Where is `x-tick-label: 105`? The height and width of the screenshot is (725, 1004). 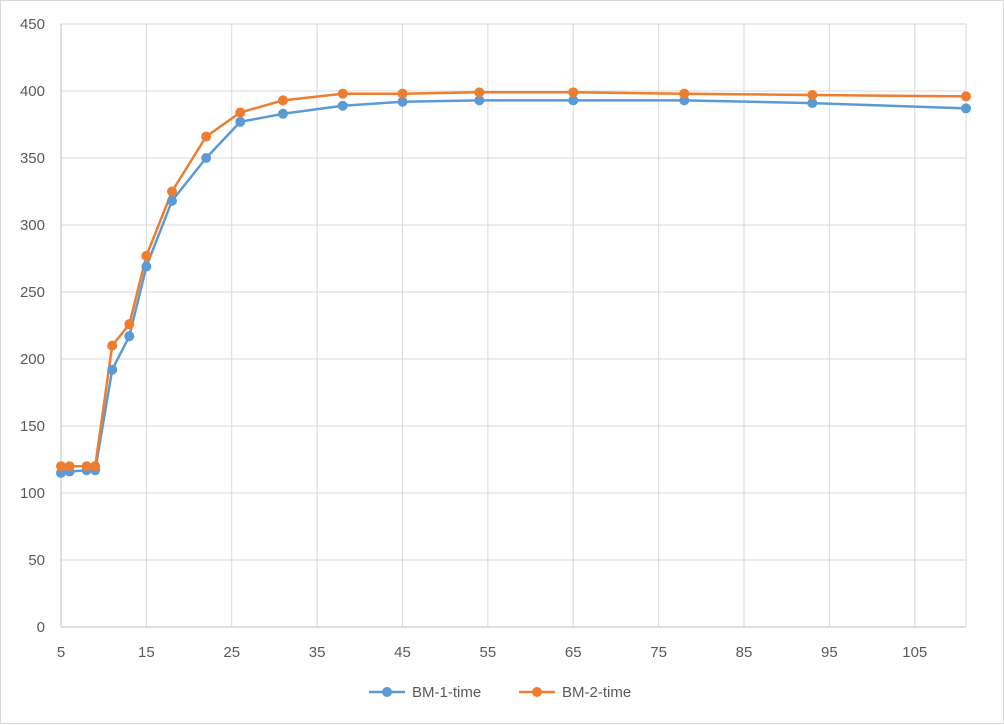 x-tick-label: 105 is located at coordinates (914, 652).